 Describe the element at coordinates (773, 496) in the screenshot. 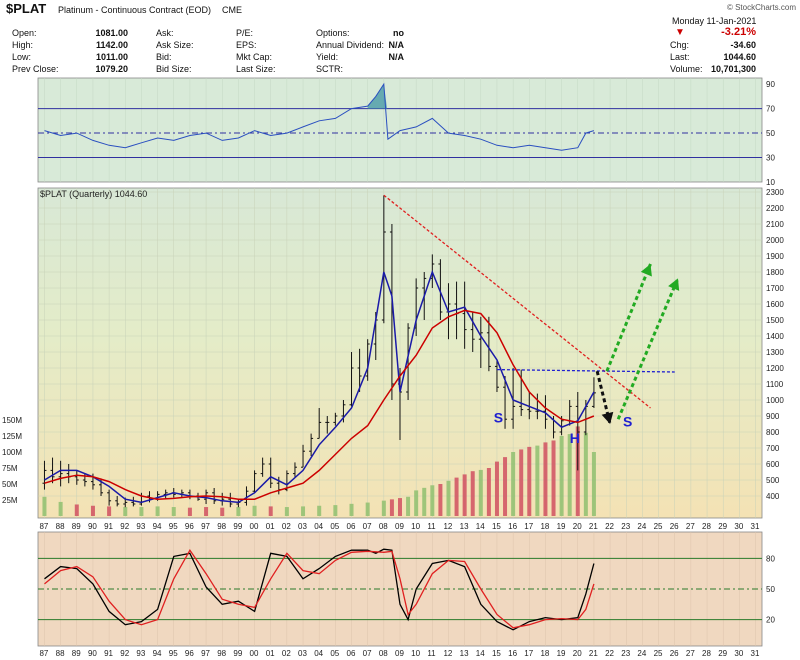

I see `price-tick-label: 400` at that location.